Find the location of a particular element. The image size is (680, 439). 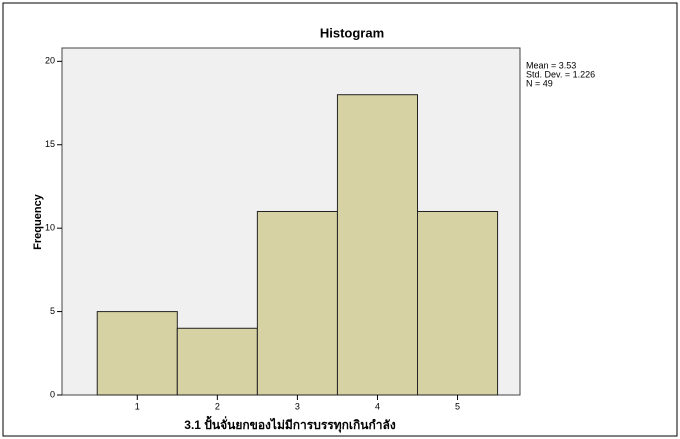

y-tick-label: 5 is located at coordinates (52, 311).